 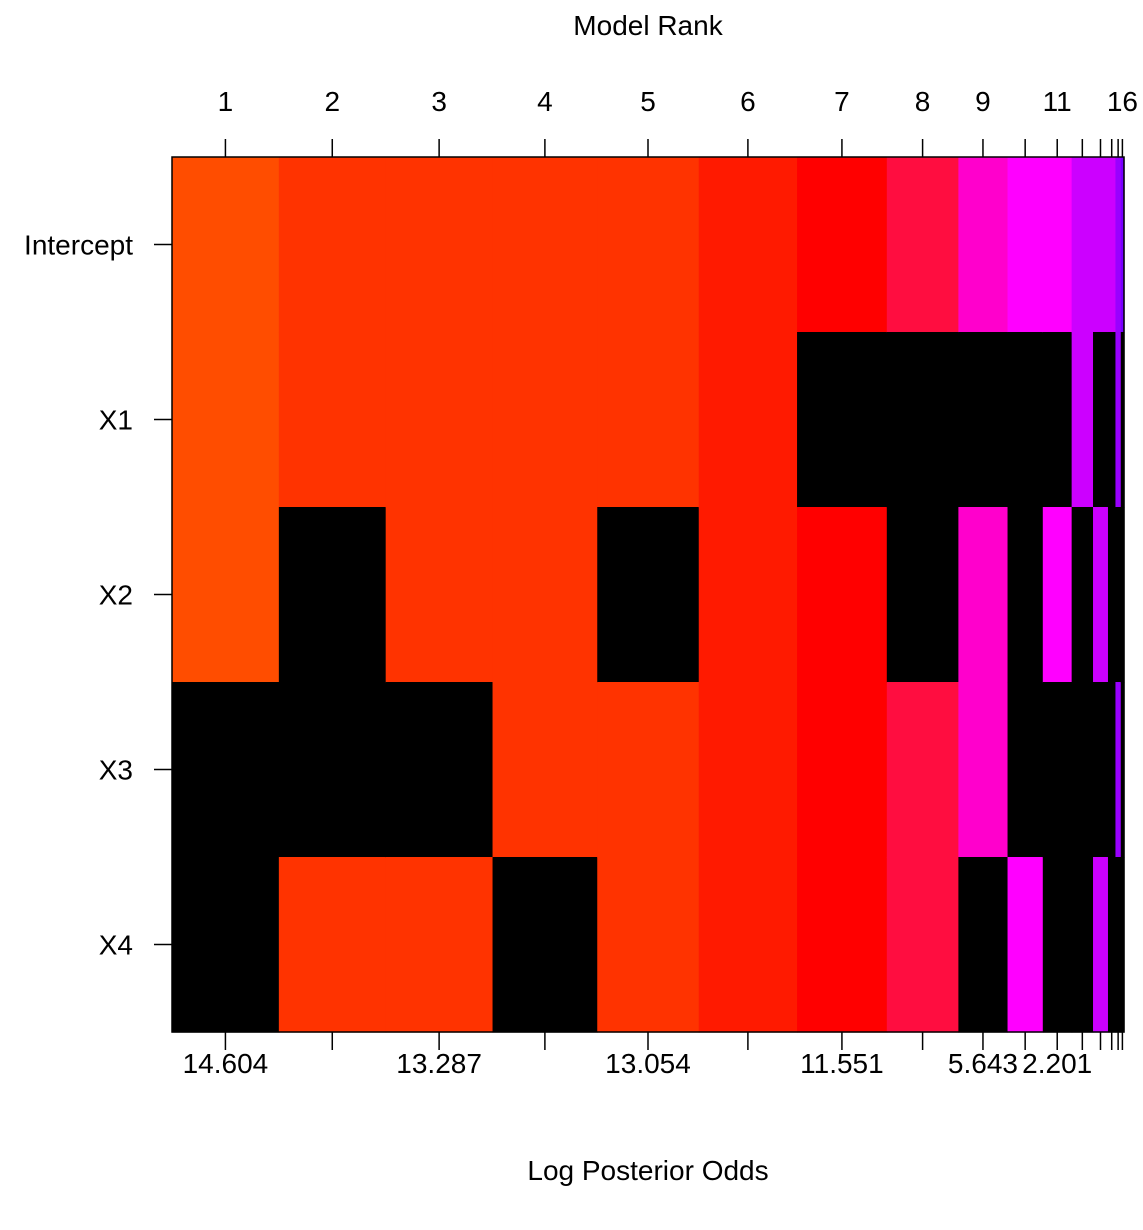 I want to click on cell-model-2-x2, so click(x=332, y=595).